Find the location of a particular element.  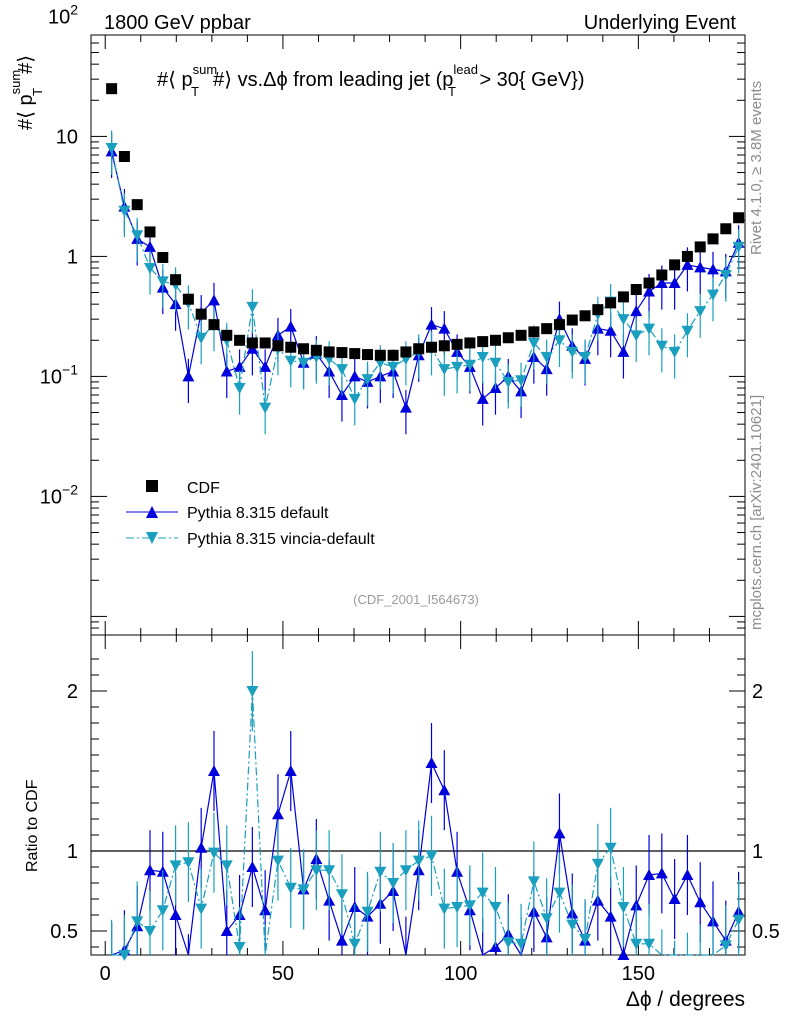

y-tick-label: 10⁻² is located at coordinates (59, 494).